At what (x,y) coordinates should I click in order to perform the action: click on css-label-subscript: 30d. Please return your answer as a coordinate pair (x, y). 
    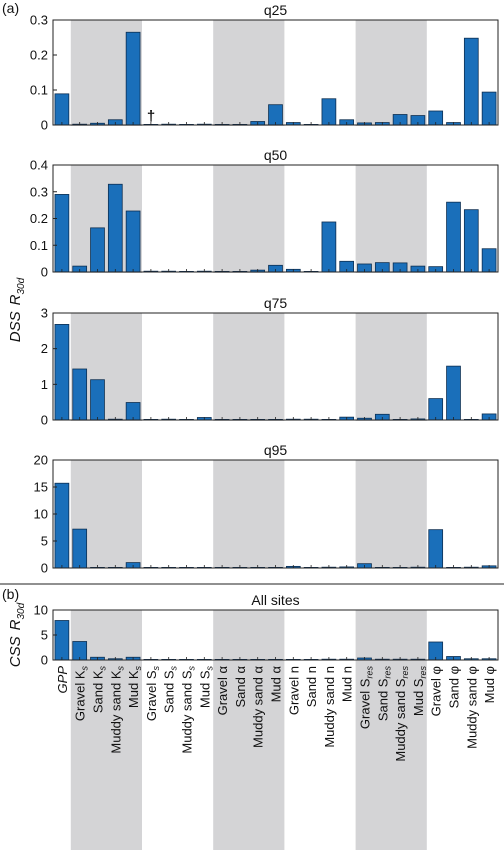
    Looking at the image, I should click on (21, 610).